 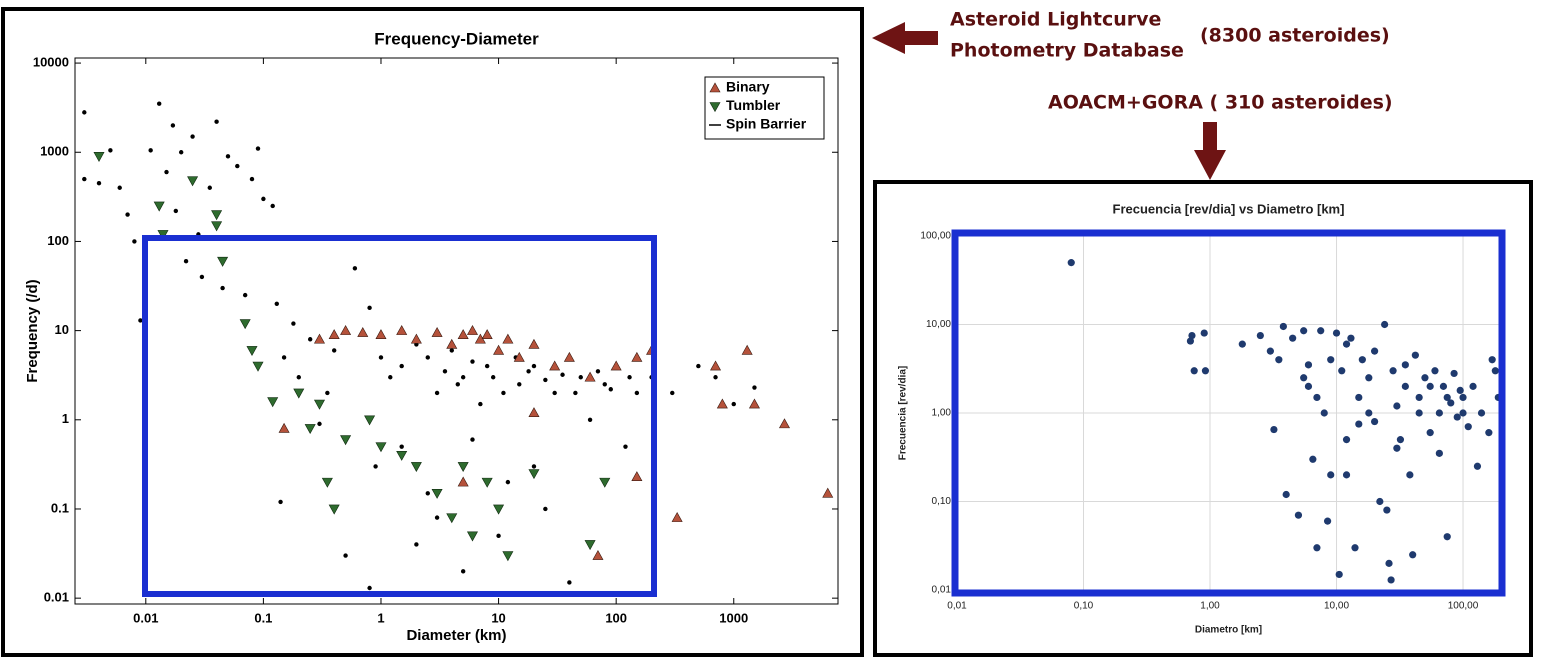 I want to click on y-tick-label: 10, so click(x=62, y=329).